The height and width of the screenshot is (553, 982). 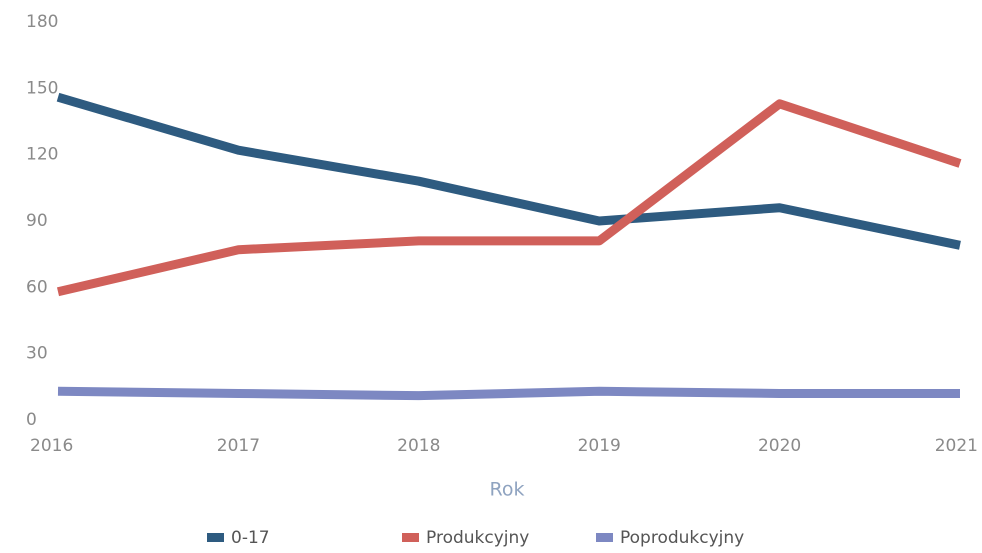 What do you see at coordinates (238, 446) in the screenshot?
I see `x-tick-label: 2017` at bounding box center [238, 446].